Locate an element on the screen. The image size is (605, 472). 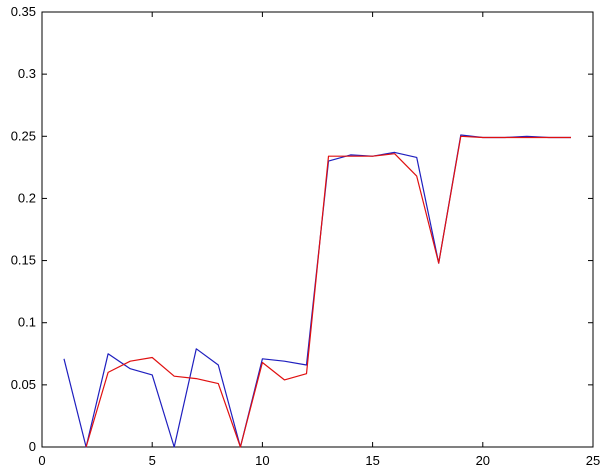
y-tick-label: 0.2 is located at coordinates (27, 197).